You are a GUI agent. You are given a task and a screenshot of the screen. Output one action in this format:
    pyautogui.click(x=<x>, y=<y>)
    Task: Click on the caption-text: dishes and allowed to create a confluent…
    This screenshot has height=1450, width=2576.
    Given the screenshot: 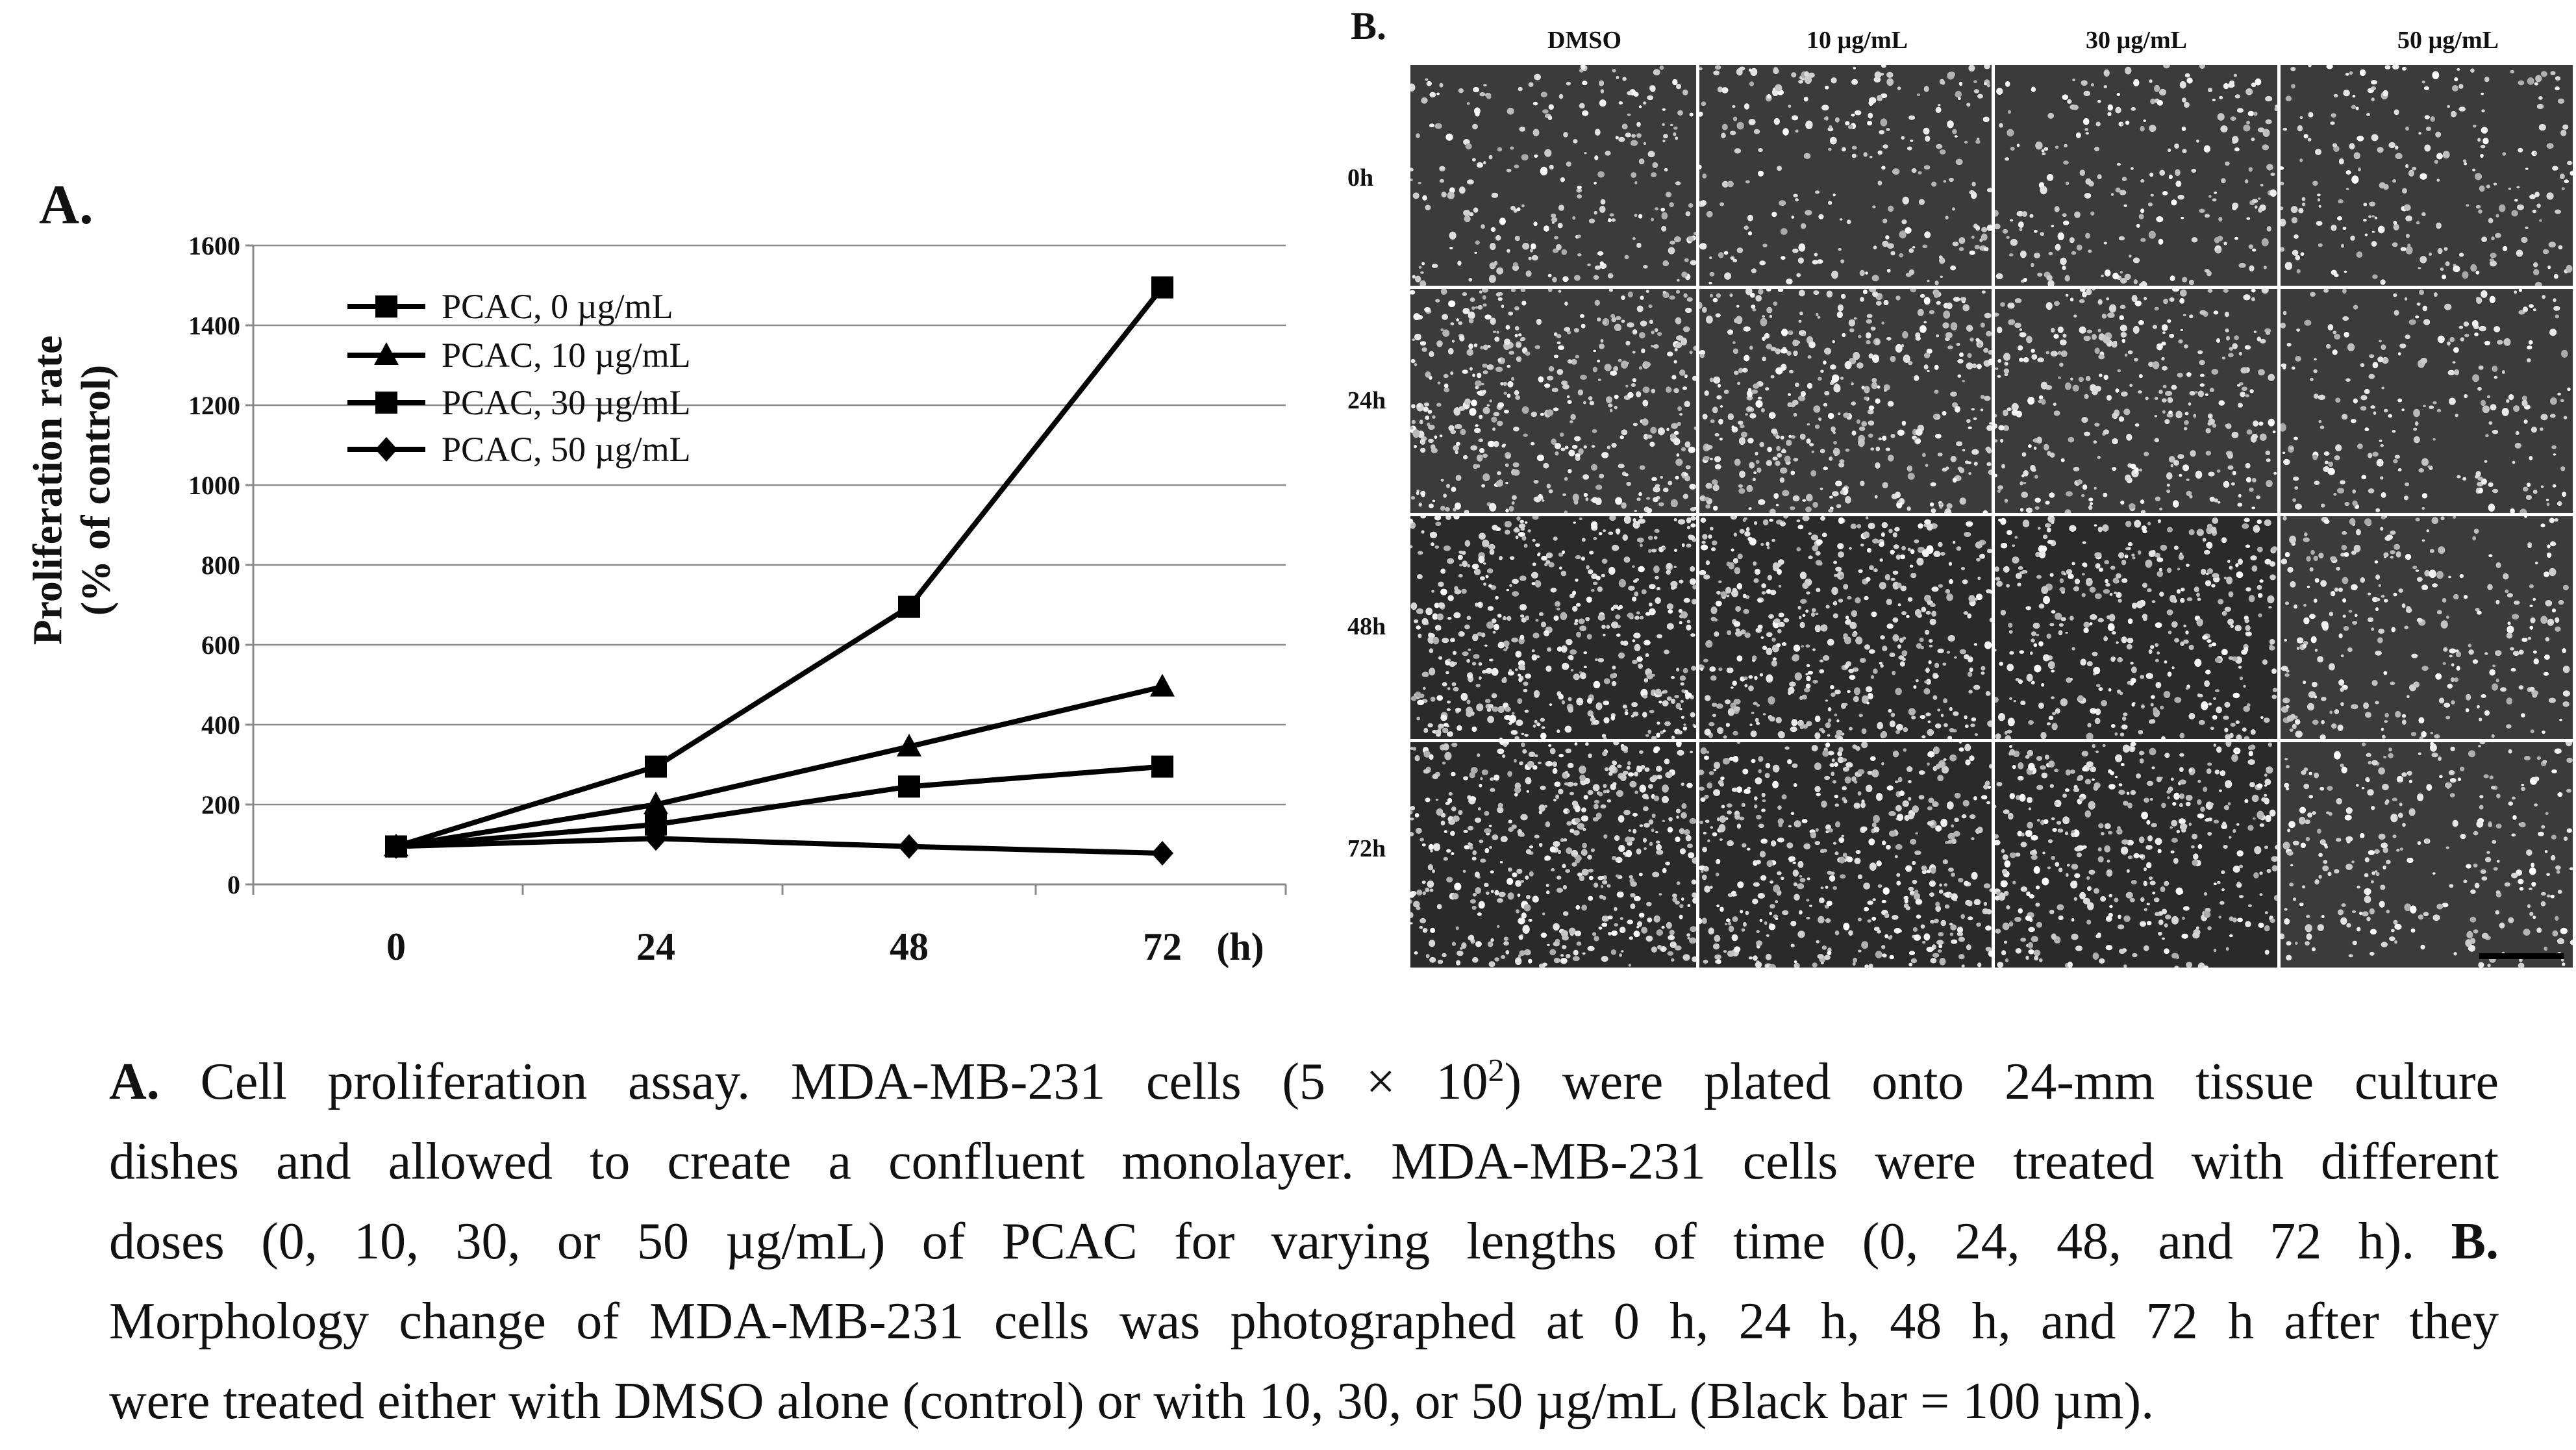 What is the action you would take?
    pyautogui.click(x=1304, y=1161)
    